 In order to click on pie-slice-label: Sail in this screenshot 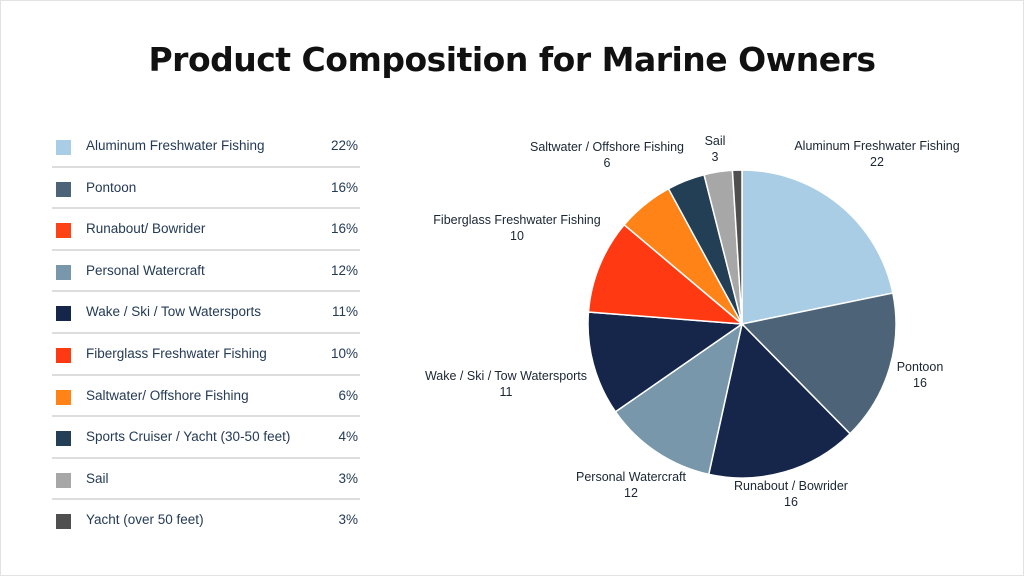, I will do `click(715, 141)`.